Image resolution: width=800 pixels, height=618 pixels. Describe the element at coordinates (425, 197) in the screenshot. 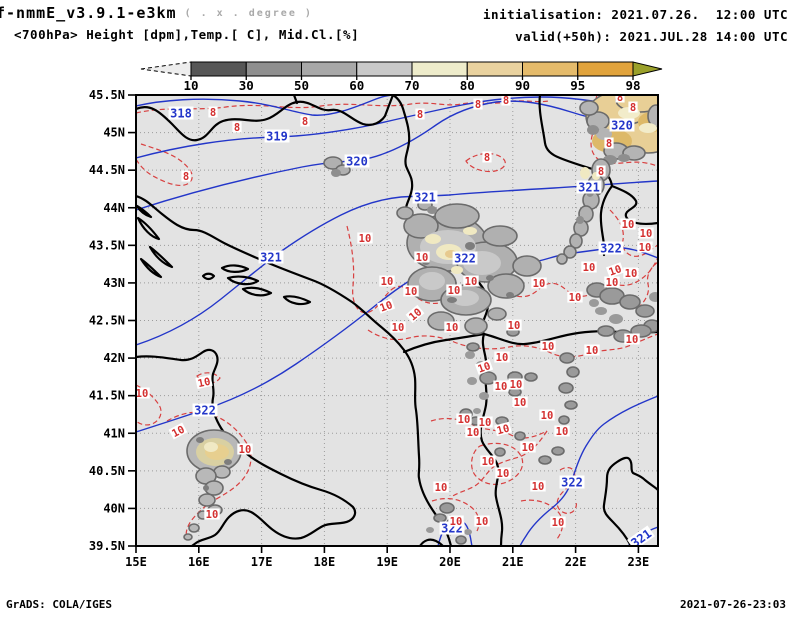

I see `height-contour-label: 321` at that location.